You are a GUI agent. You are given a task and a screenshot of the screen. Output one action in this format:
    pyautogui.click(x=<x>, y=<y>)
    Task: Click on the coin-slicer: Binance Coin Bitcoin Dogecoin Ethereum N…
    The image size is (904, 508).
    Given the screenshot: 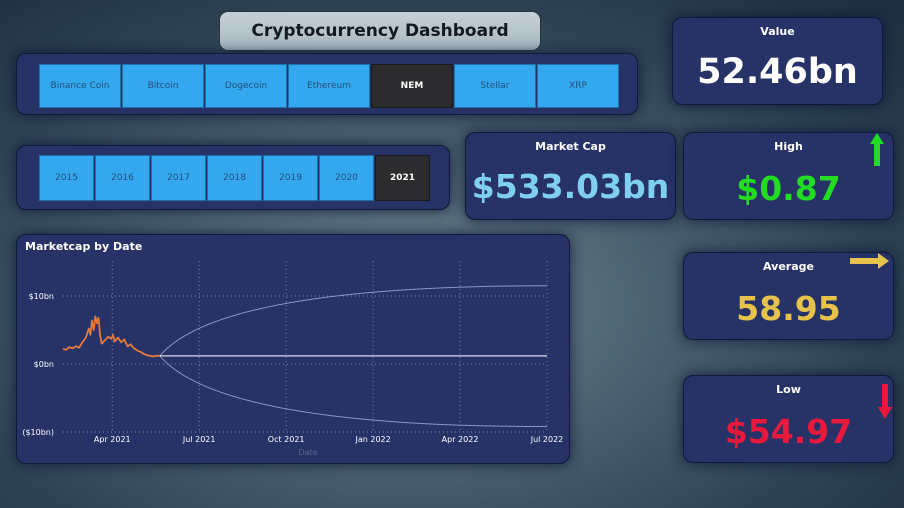 What is the action you would take?
    pyautogui.click(x=327, y=84)
    